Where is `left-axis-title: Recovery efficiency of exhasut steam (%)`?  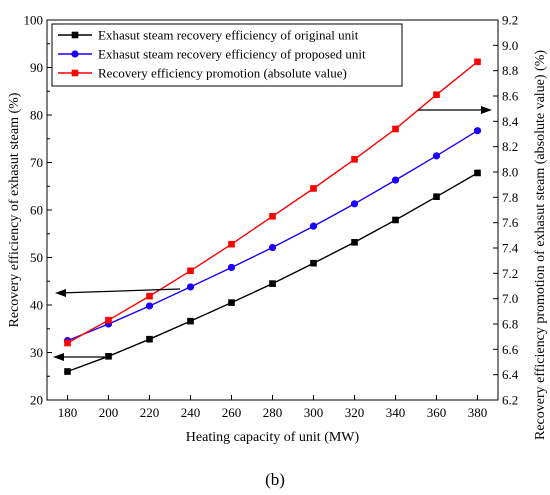 left-axis-title: Recovery efficiency of exhasut steam (%) is located at coordinates (14, 209).